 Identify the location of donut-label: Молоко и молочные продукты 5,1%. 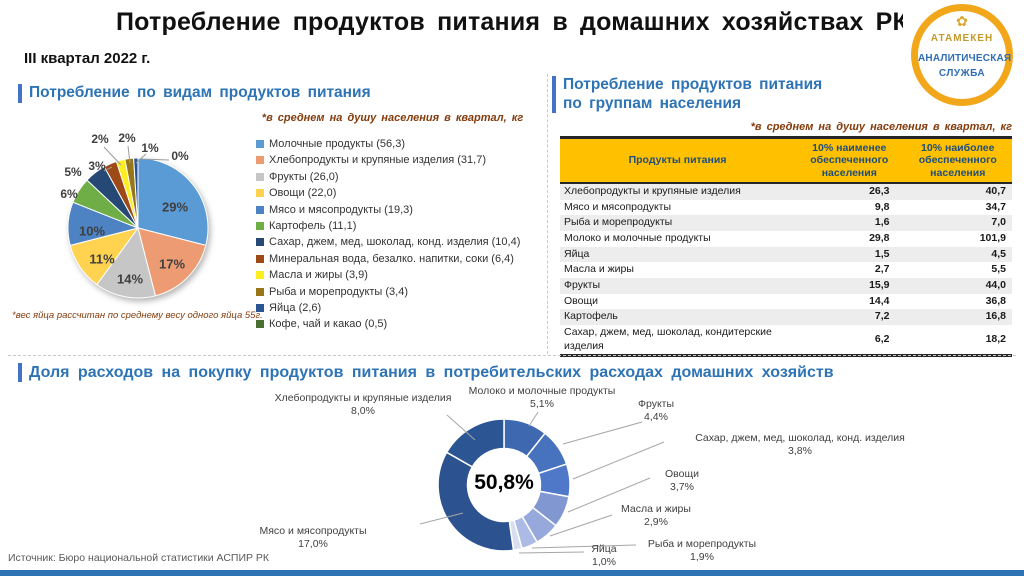
(542, 398).